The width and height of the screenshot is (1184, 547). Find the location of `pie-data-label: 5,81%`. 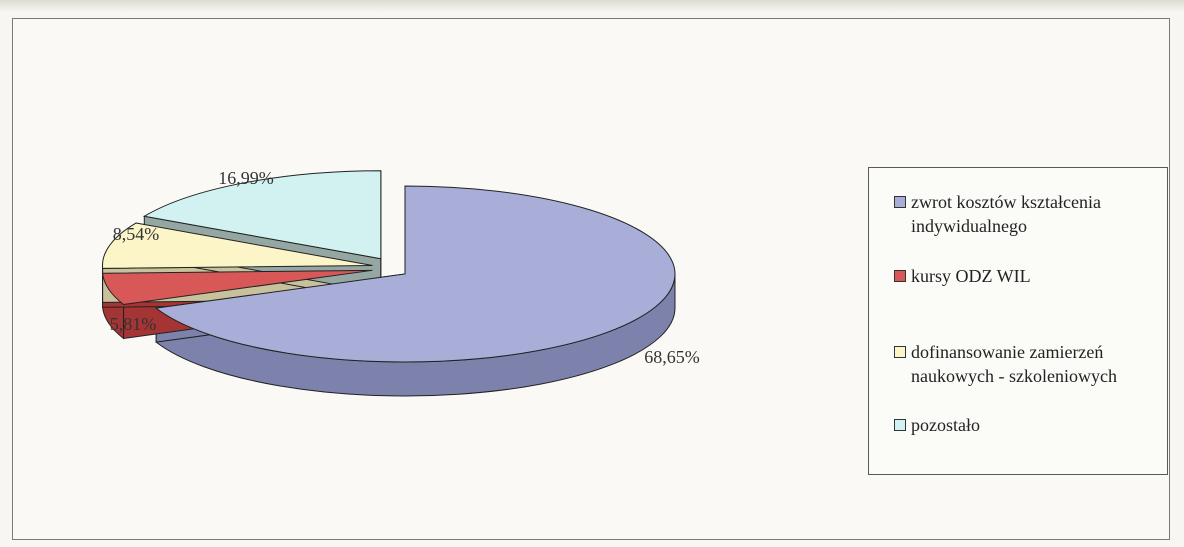

pie-data-label: 5,81% is located at coordinates (133, 324).